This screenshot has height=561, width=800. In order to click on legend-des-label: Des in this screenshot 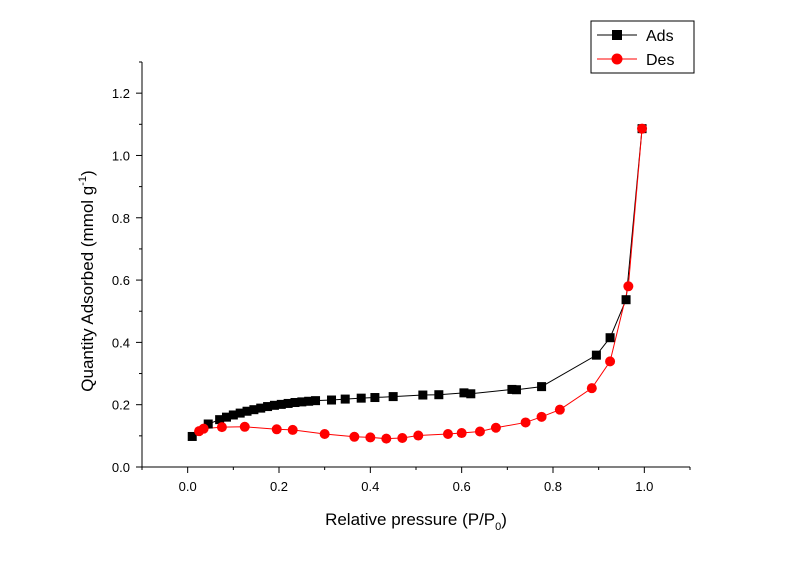, I will do `click(660, 60)`.